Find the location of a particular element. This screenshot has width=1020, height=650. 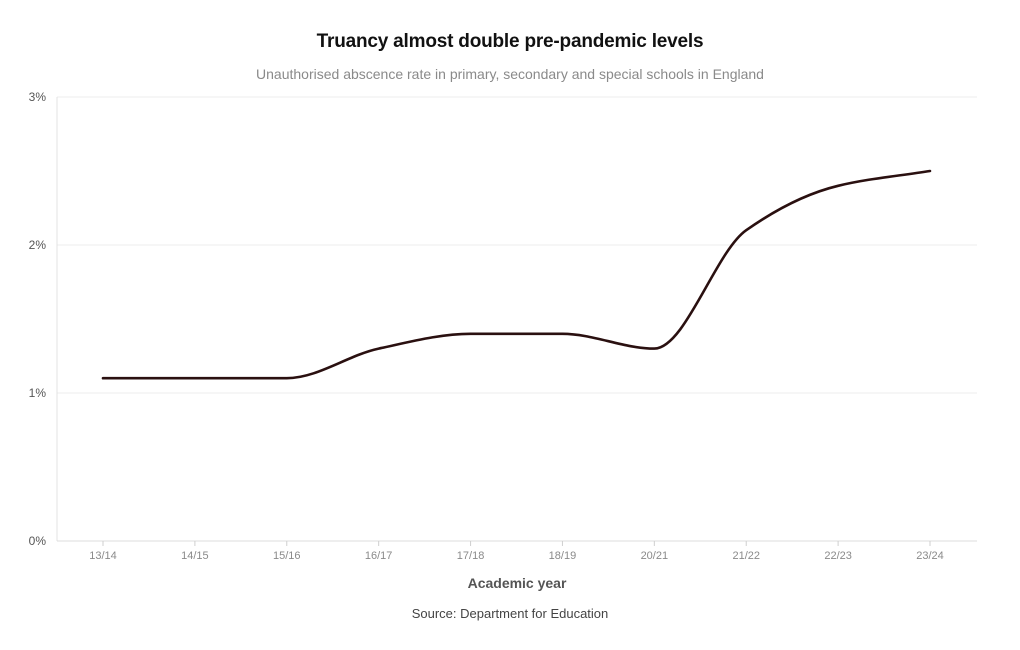

x-axis-title: Academic year is located at coordinates (517, 583).